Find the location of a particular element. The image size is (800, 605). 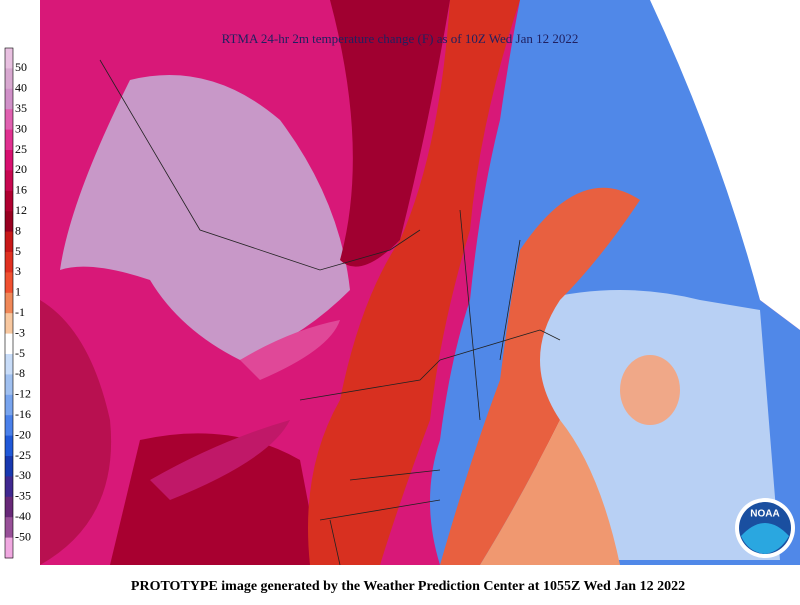

colorbar-label: 16 is located at coordinates (21, 190).